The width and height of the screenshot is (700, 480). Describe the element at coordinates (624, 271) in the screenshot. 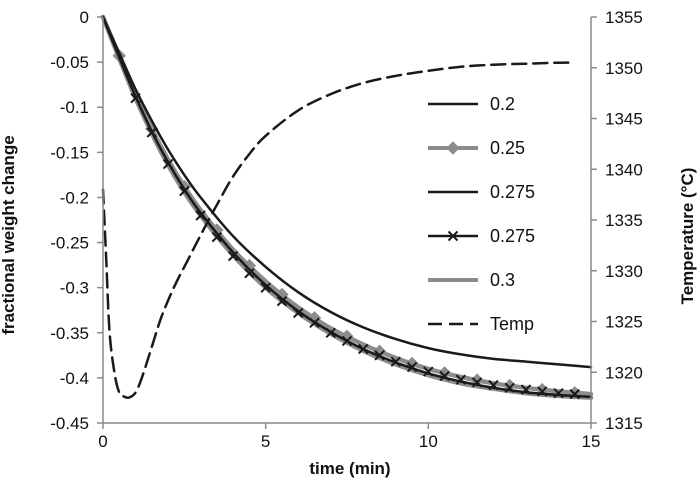

I see `y2-tick-label: 1330` at that location.